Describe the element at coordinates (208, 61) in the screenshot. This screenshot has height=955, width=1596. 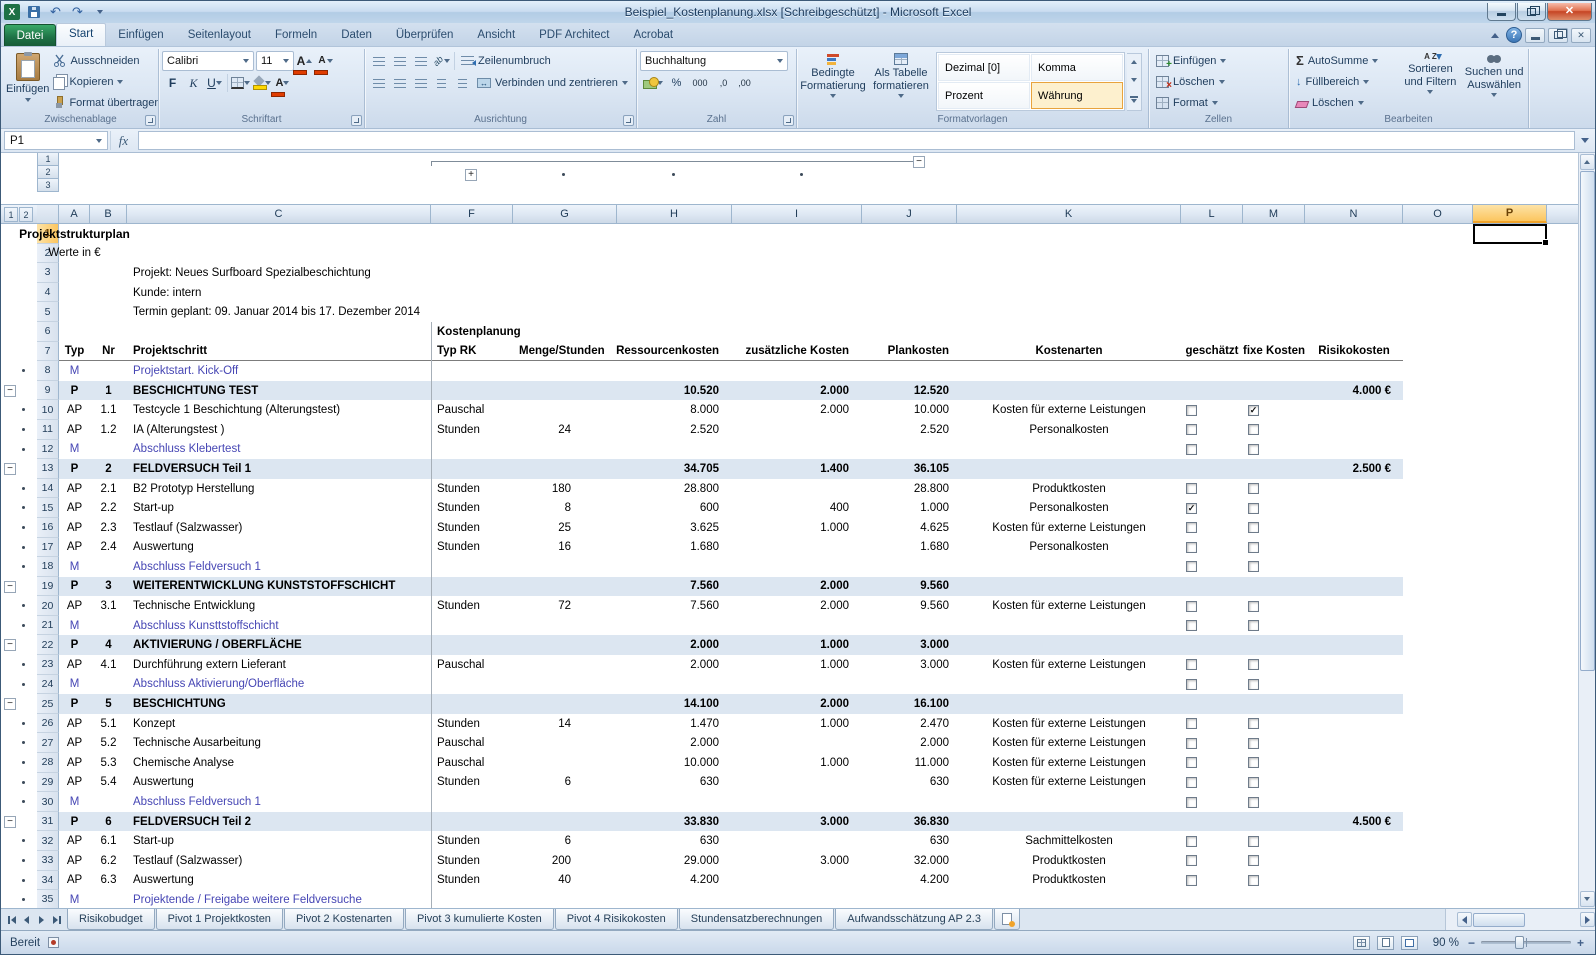
I see `font-family-select: Calibri` at that location.